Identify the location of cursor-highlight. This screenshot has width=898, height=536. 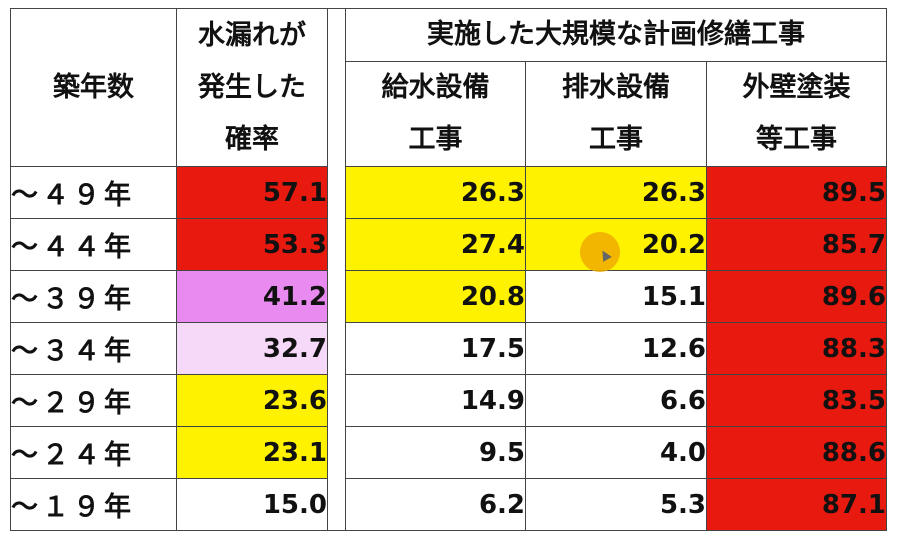
(600, 252).